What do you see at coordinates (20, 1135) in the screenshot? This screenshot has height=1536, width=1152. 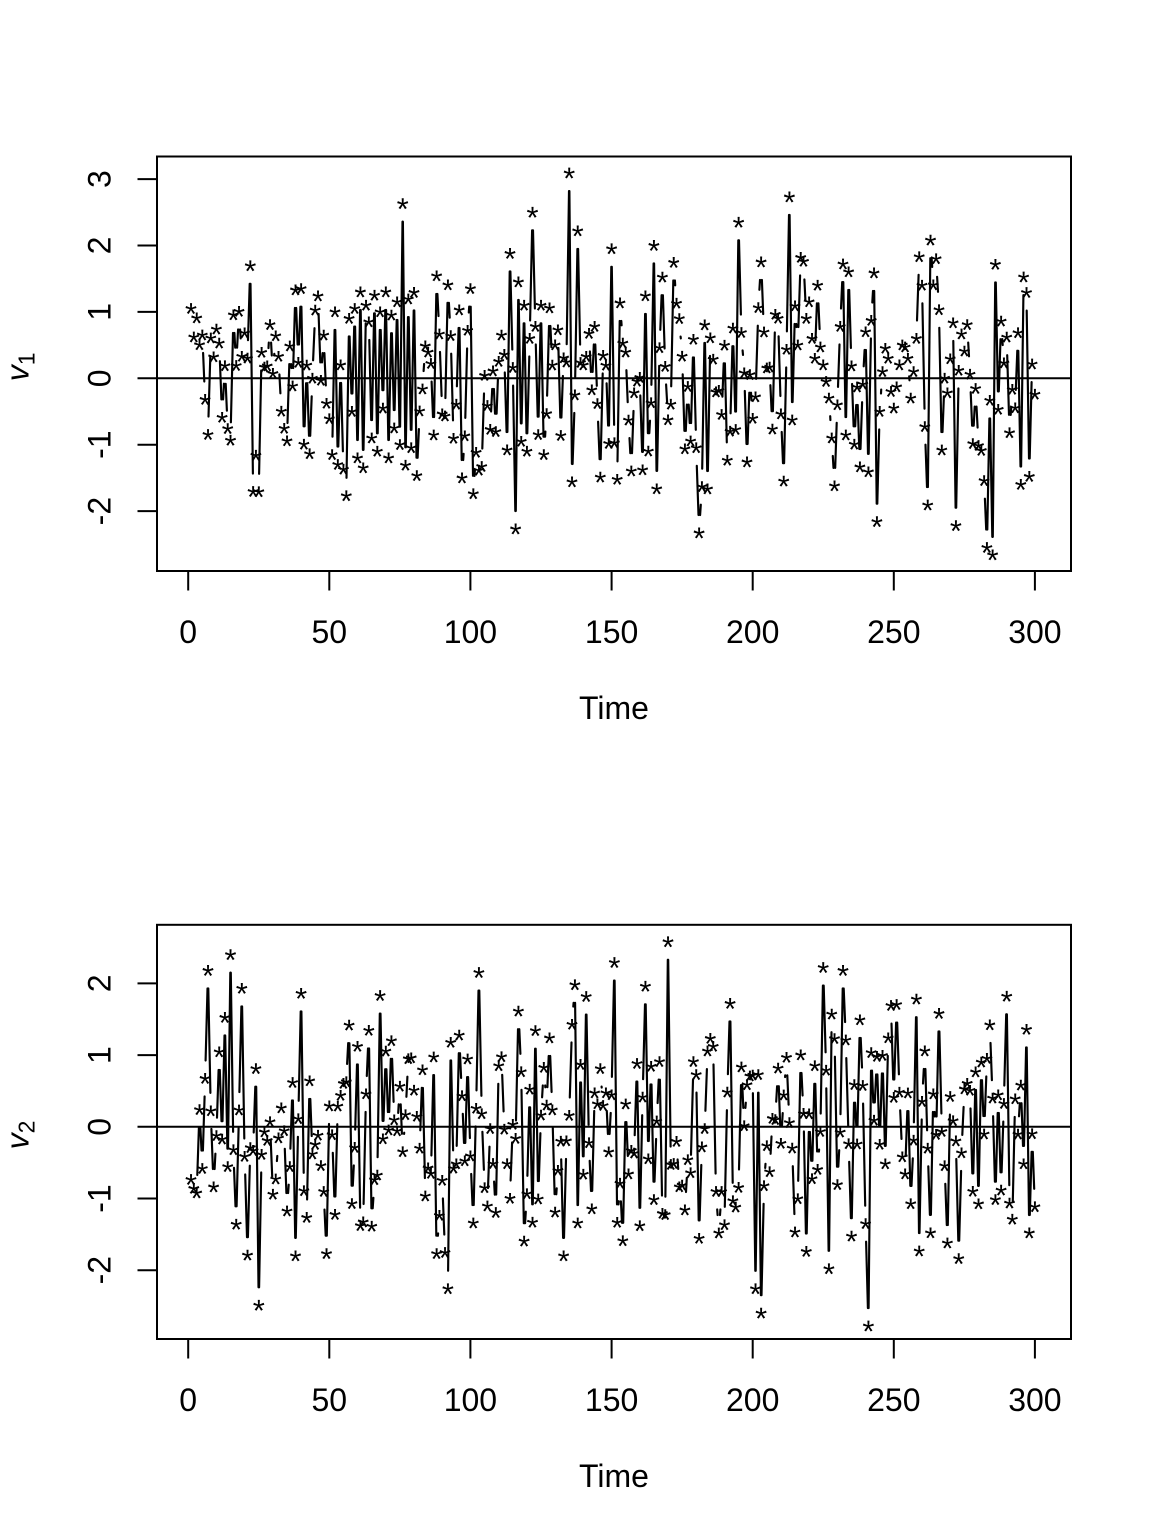 I see `svg-text: v2` at bounding box center [20, 1135].